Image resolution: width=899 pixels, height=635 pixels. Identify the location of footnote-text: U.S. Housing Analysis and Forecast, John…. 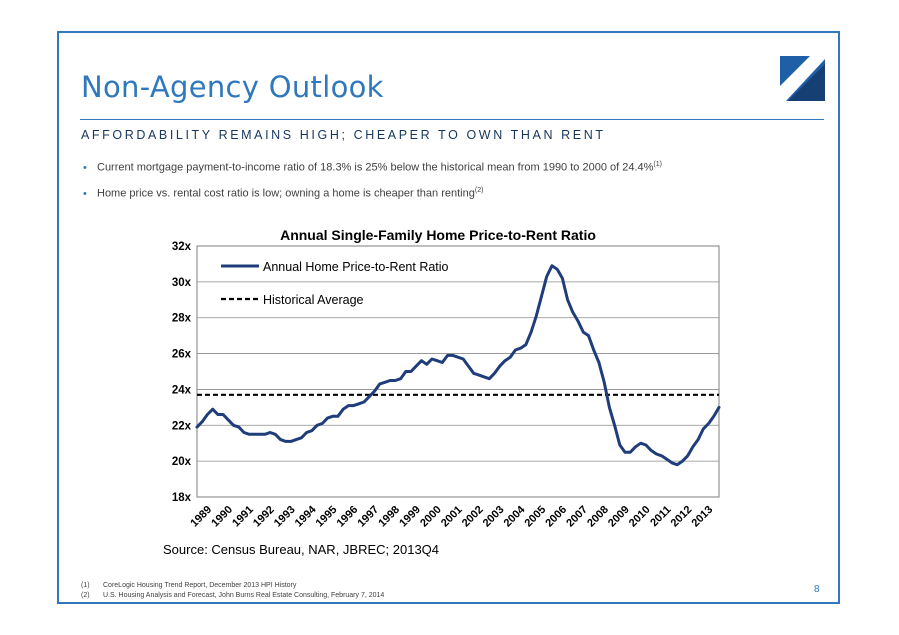
(244, 595).